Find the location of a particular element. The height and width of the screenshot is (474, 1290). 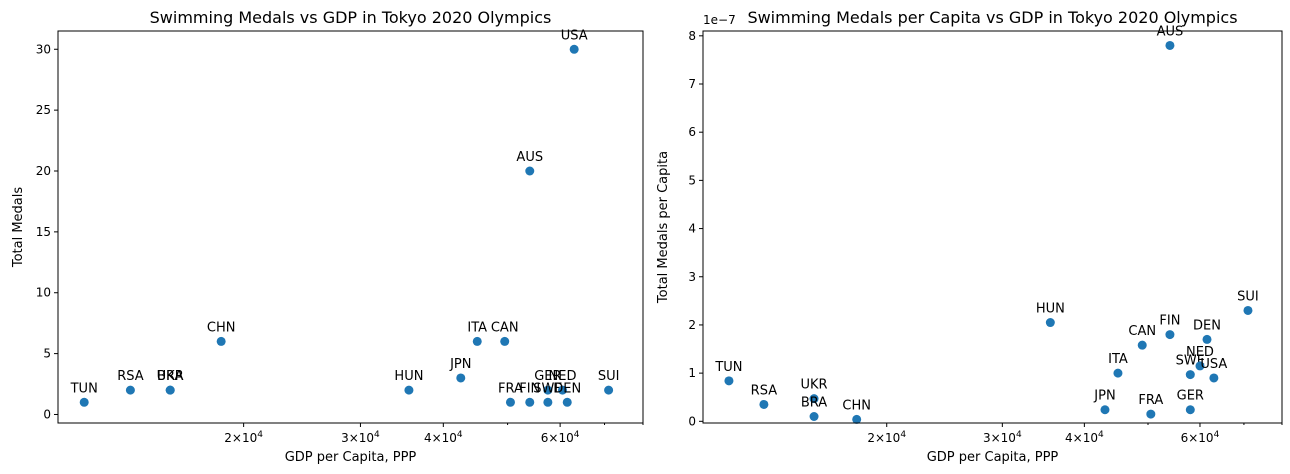

y-tick-label: 20 is located at coordinates (43, 171).